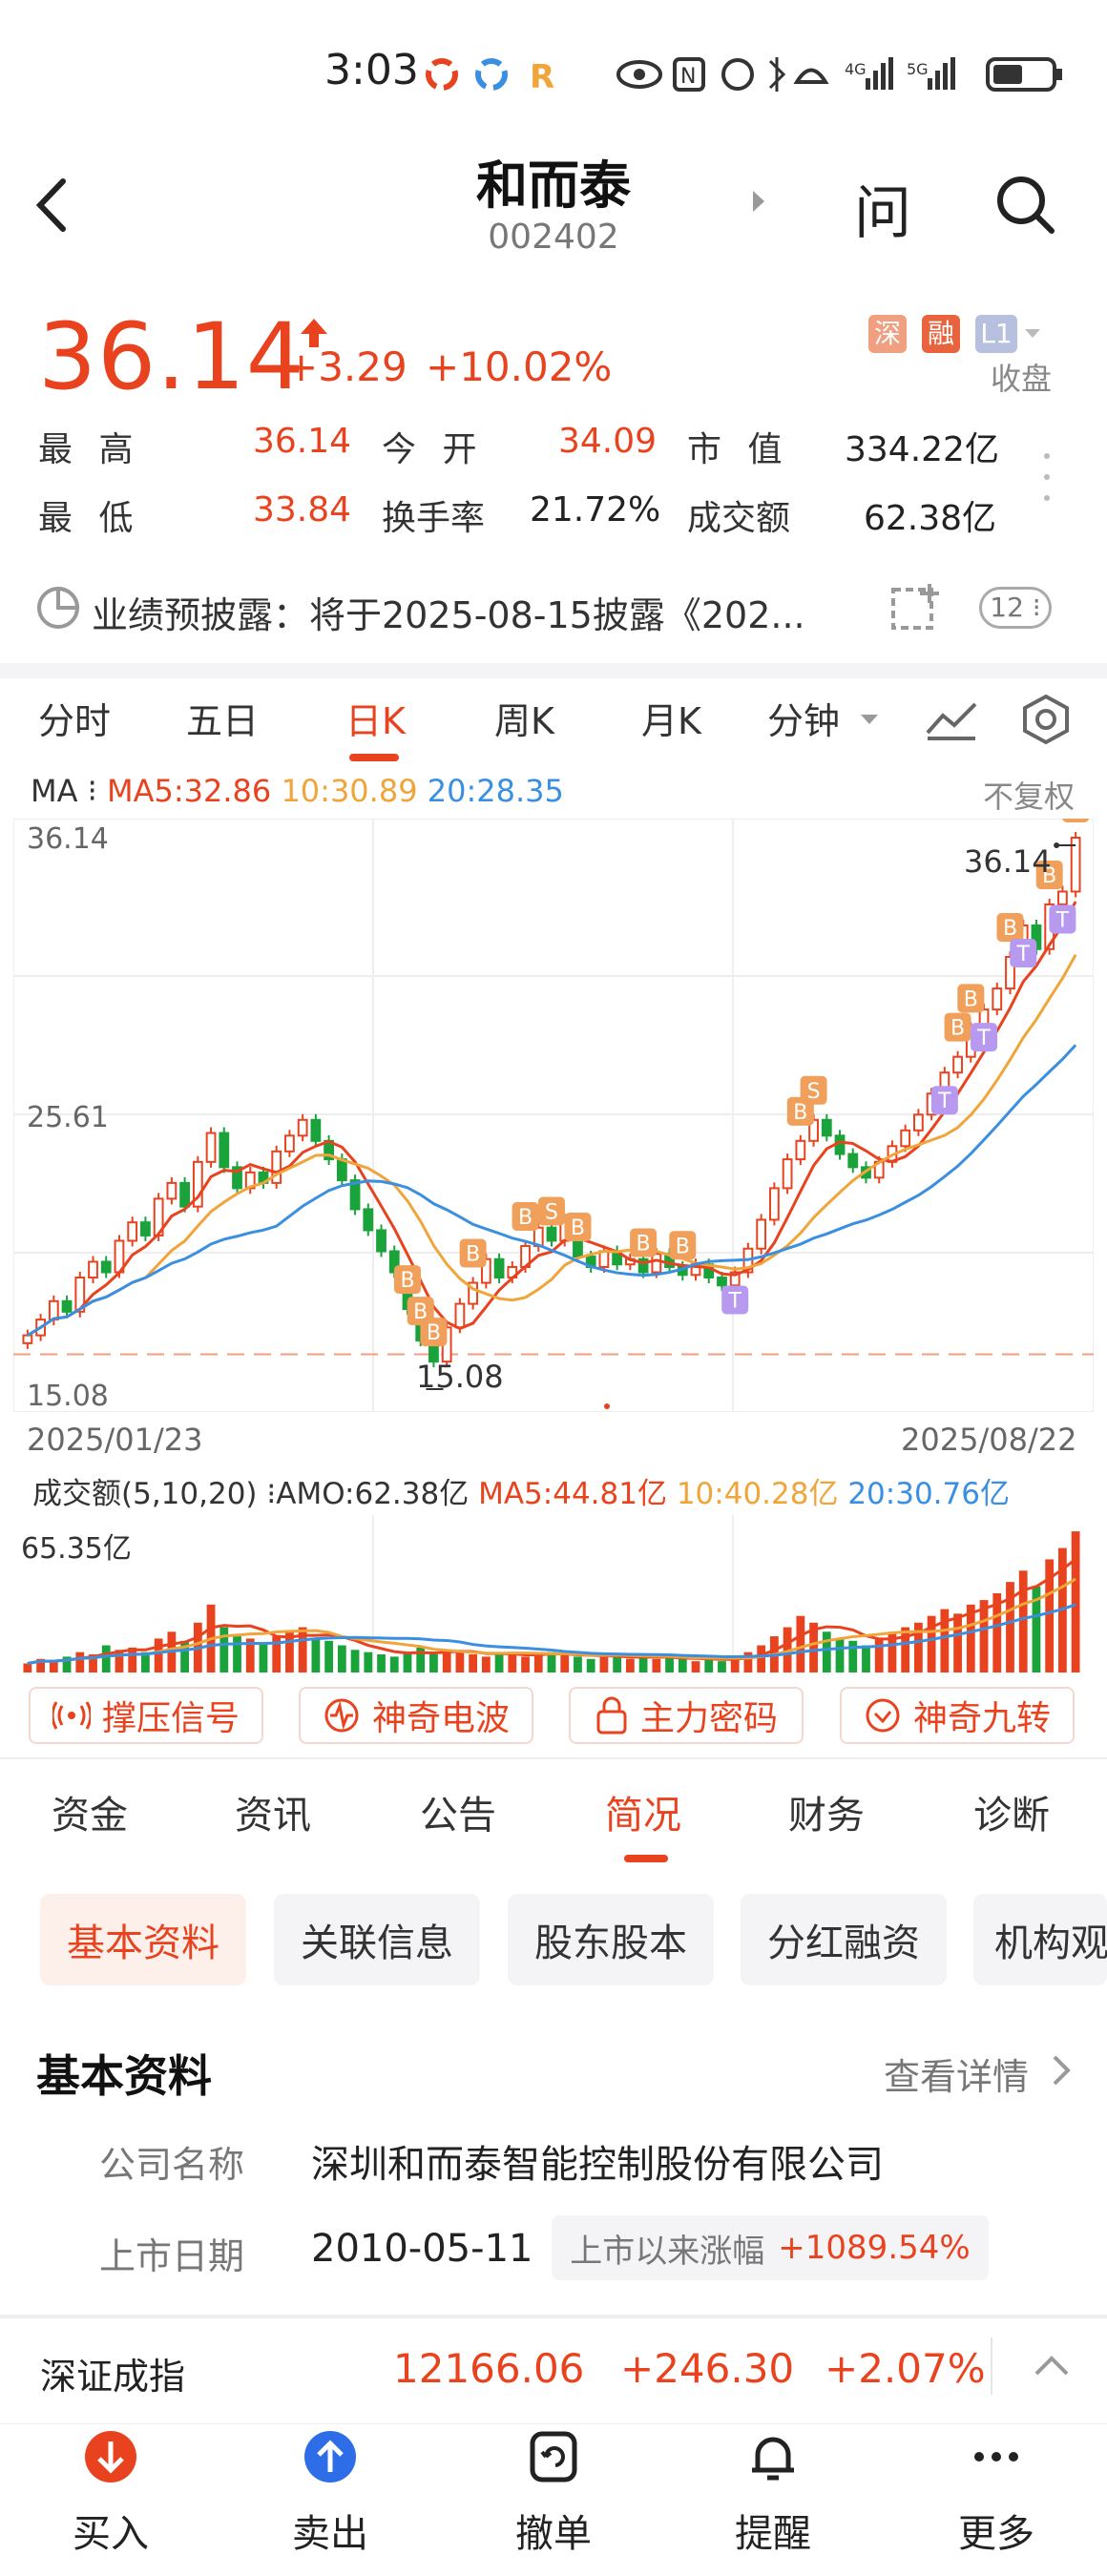 This screenshot has width=1107, height=2576. I want to click on badge-l1: L1, so click(996, 334).